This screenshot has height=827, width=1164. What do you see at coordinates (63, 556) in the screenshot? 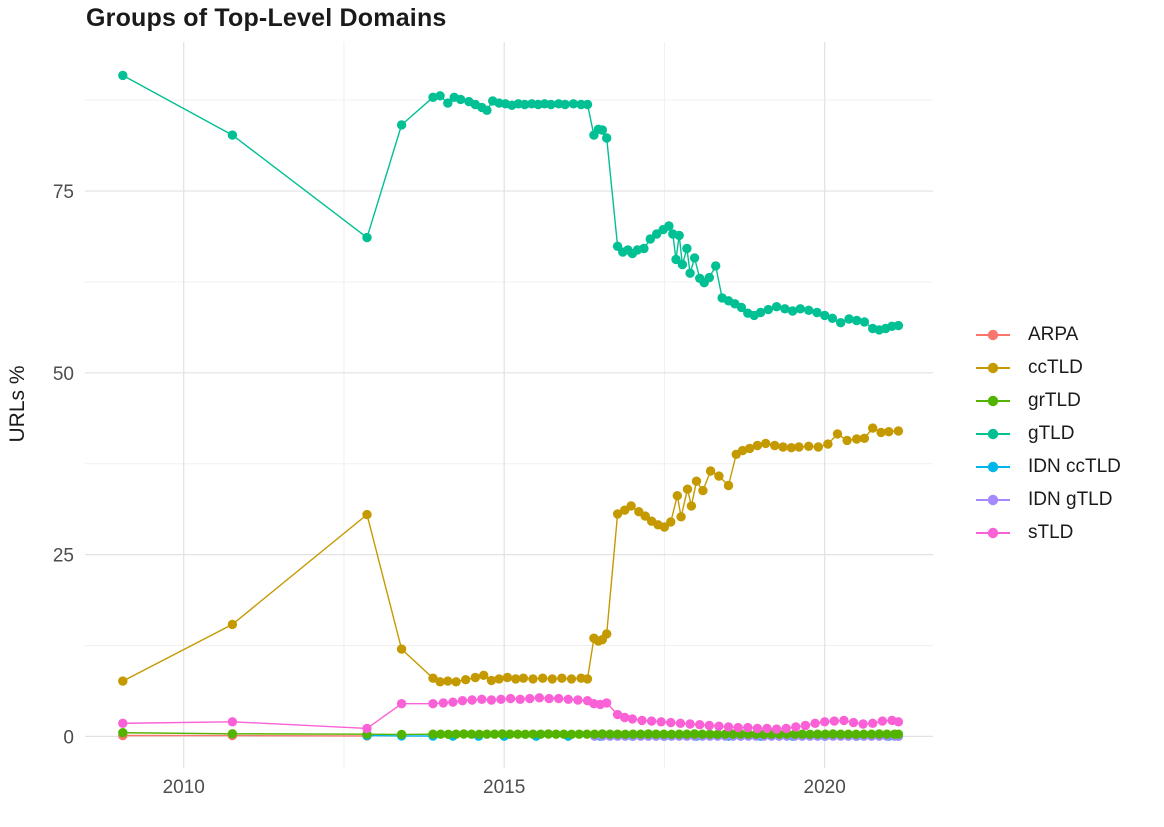
I see `y-tick-label: 25` at bounding box center [63, 556].